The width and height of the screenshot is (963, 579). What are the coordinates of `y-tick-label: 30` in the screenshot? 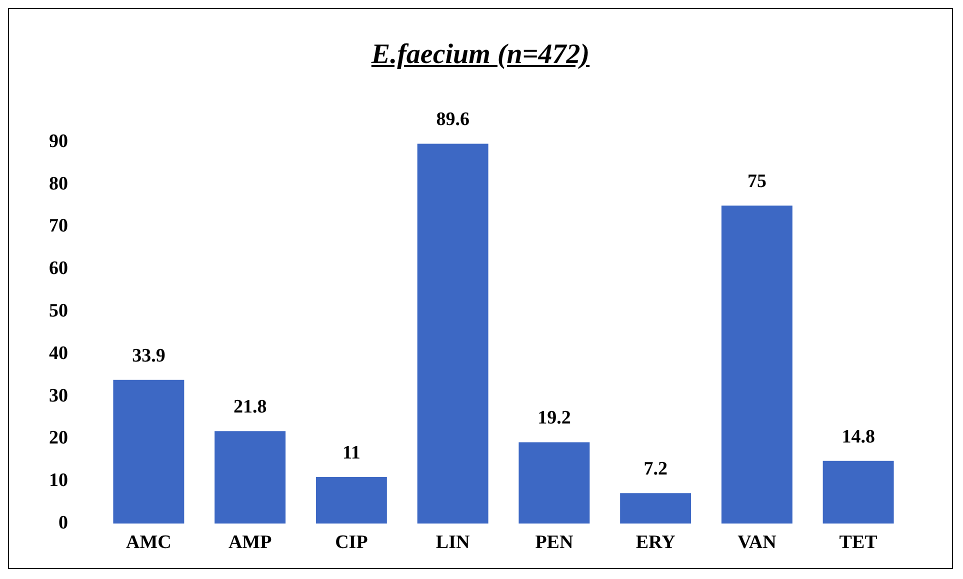 It's located at (58, 395).